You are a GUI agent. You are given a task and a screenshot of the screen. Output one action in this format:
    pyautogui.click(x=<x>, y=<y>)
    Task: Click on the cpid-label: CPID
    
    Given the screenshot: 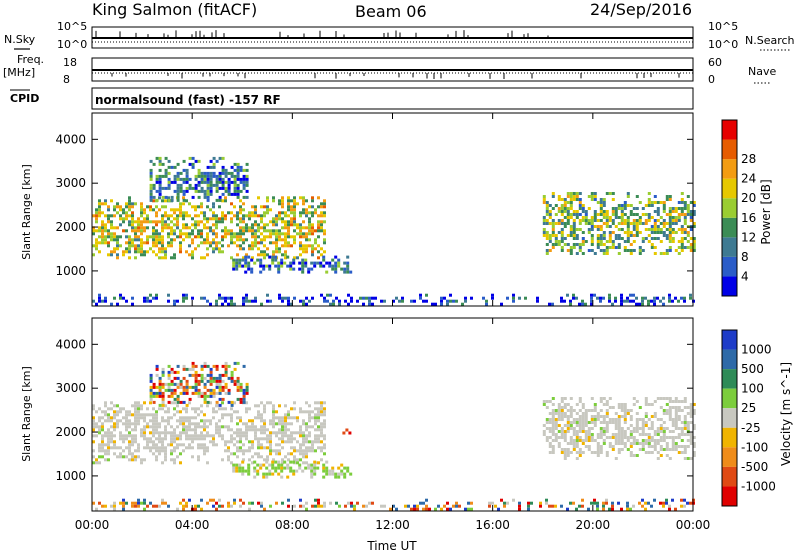 What is the action you would take?
    pyautogui.click(x=24, y=98)
    